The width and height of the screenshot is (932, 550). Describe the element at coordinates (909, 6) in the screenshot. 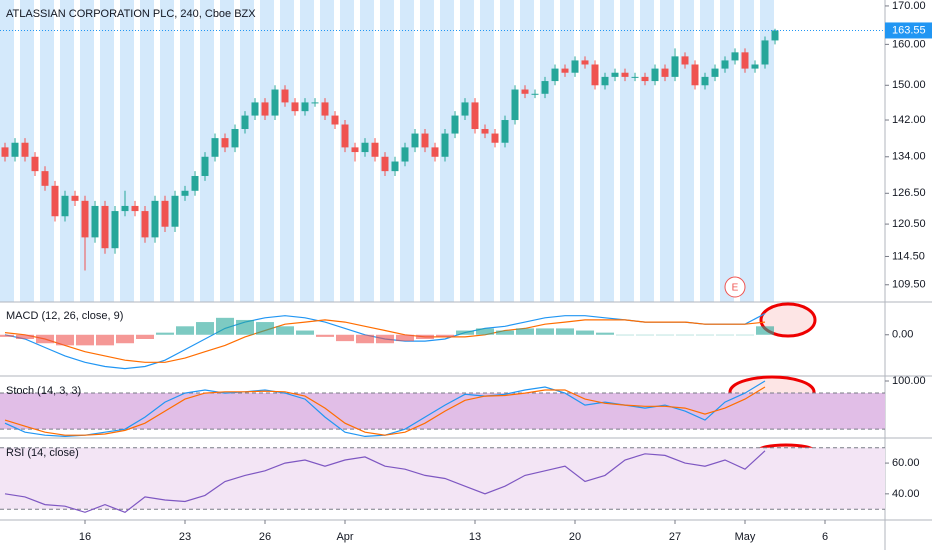

I see `y-tick-label: 170.00` at that location.